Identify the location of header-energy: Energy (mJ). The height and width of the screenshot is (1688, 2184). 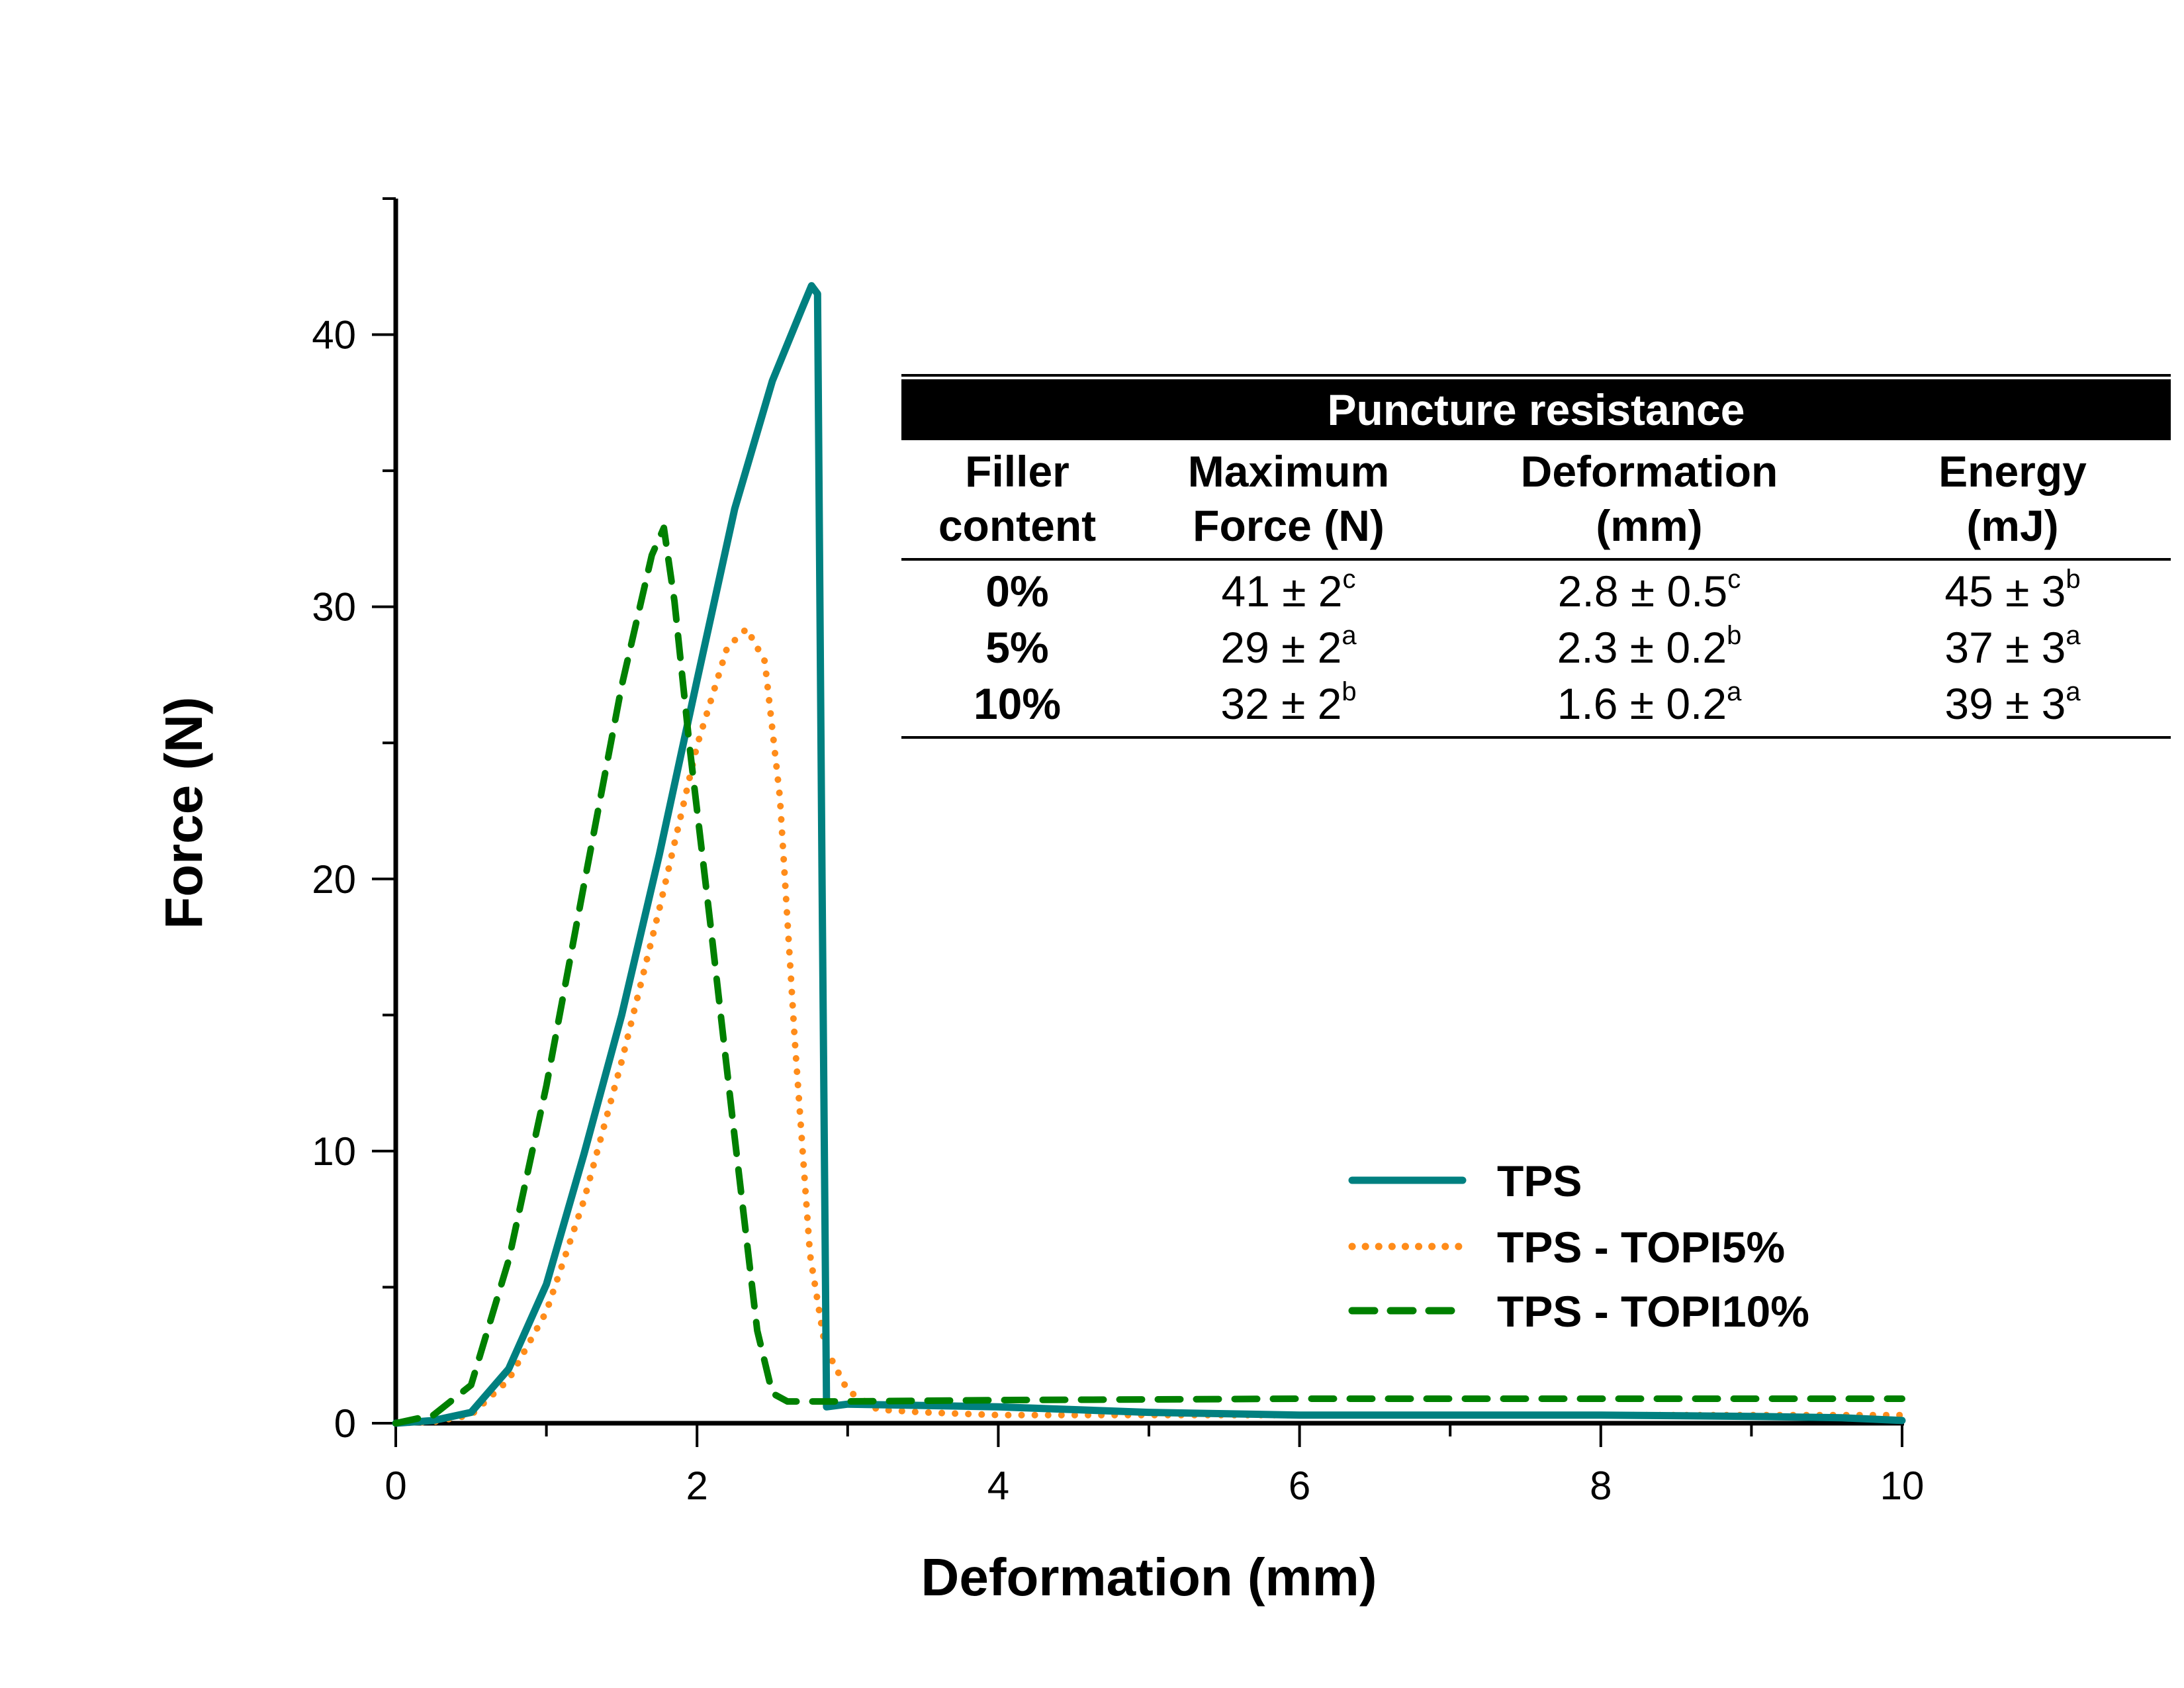
(2013, 498).